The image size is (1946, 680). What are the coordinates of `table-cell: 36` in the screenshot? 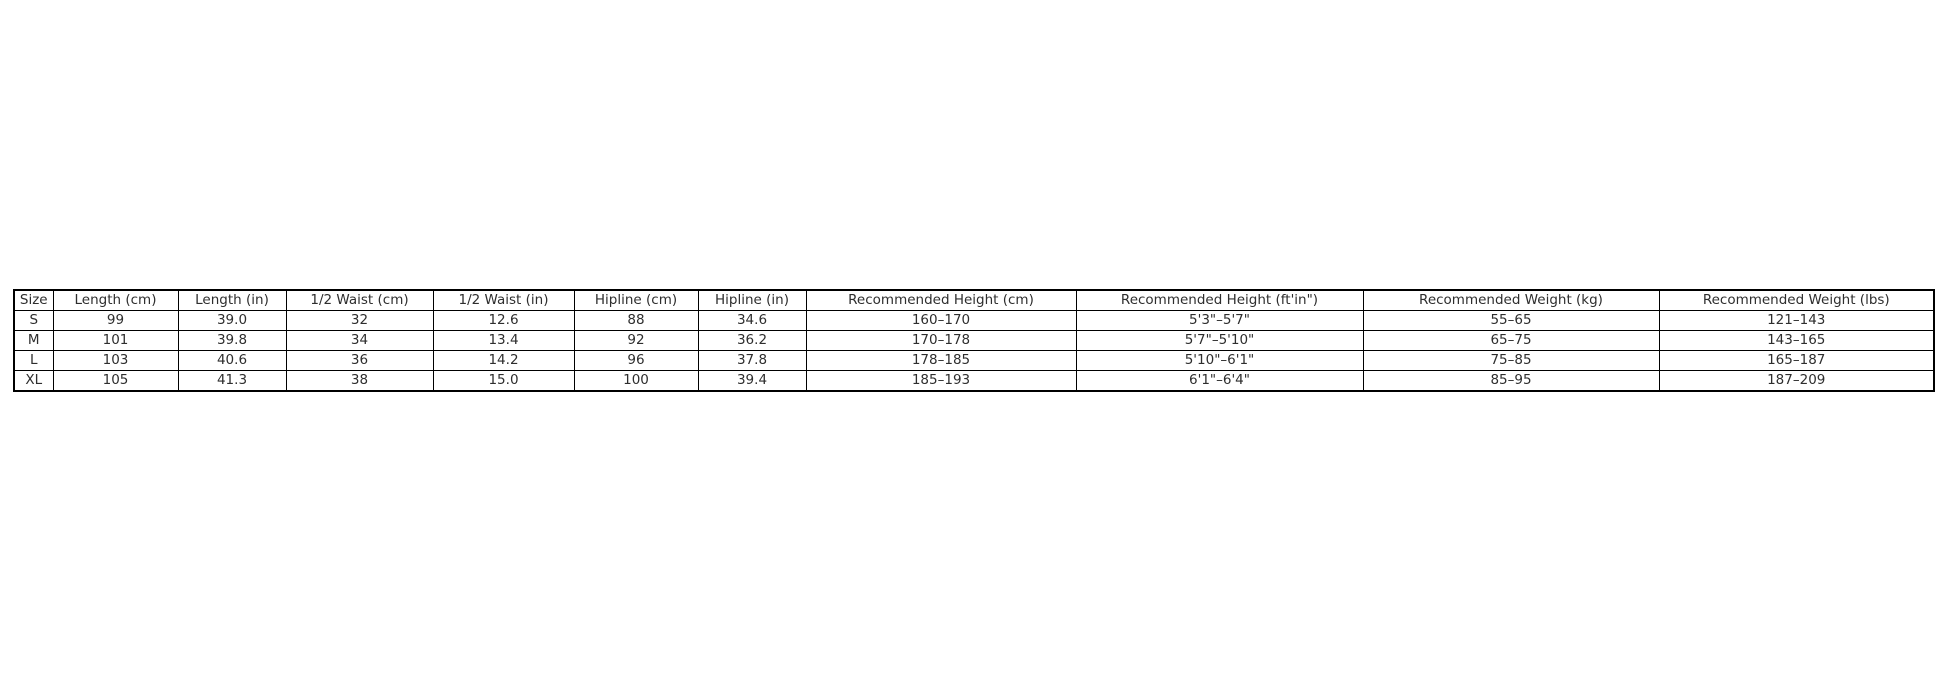 It's located at (359, 360).